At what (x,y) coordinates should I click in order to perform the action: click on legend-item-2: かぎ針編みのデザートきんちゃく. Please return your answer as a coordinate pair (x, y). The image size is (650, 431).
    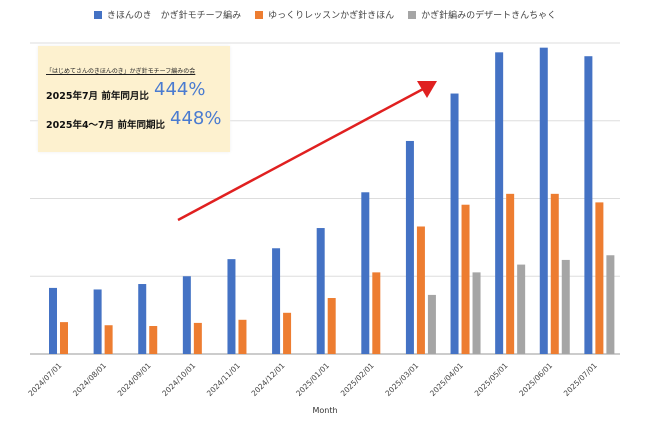
    Looking at the image, I should click on (482, 14).